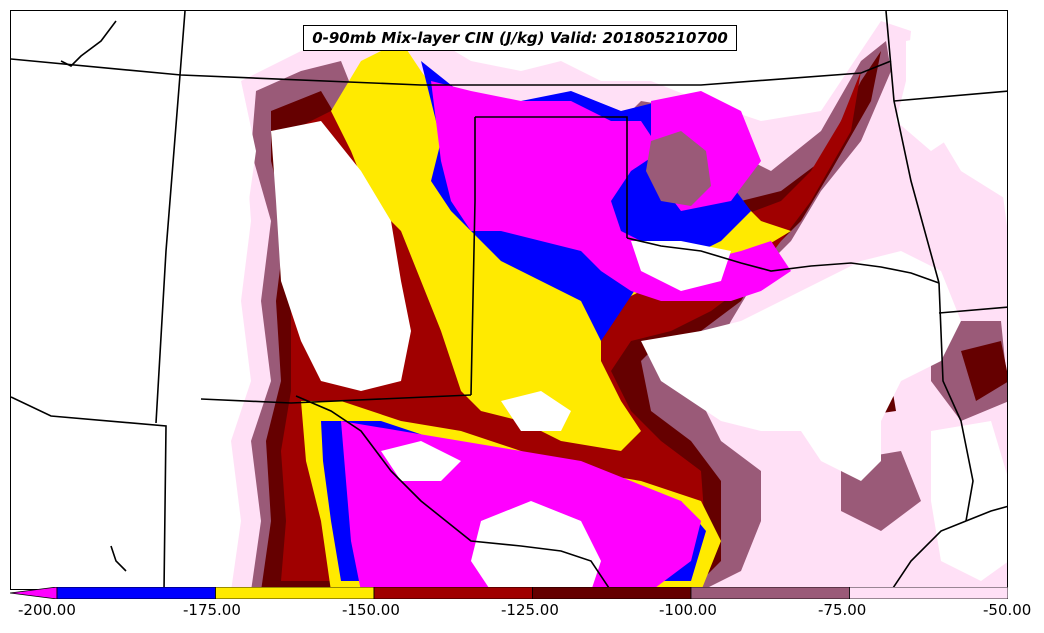 This screenshot has height=633, width=1044. Describe the element at coordinates (453, 492) in the screenshot. I see `border-mexico` at that location.